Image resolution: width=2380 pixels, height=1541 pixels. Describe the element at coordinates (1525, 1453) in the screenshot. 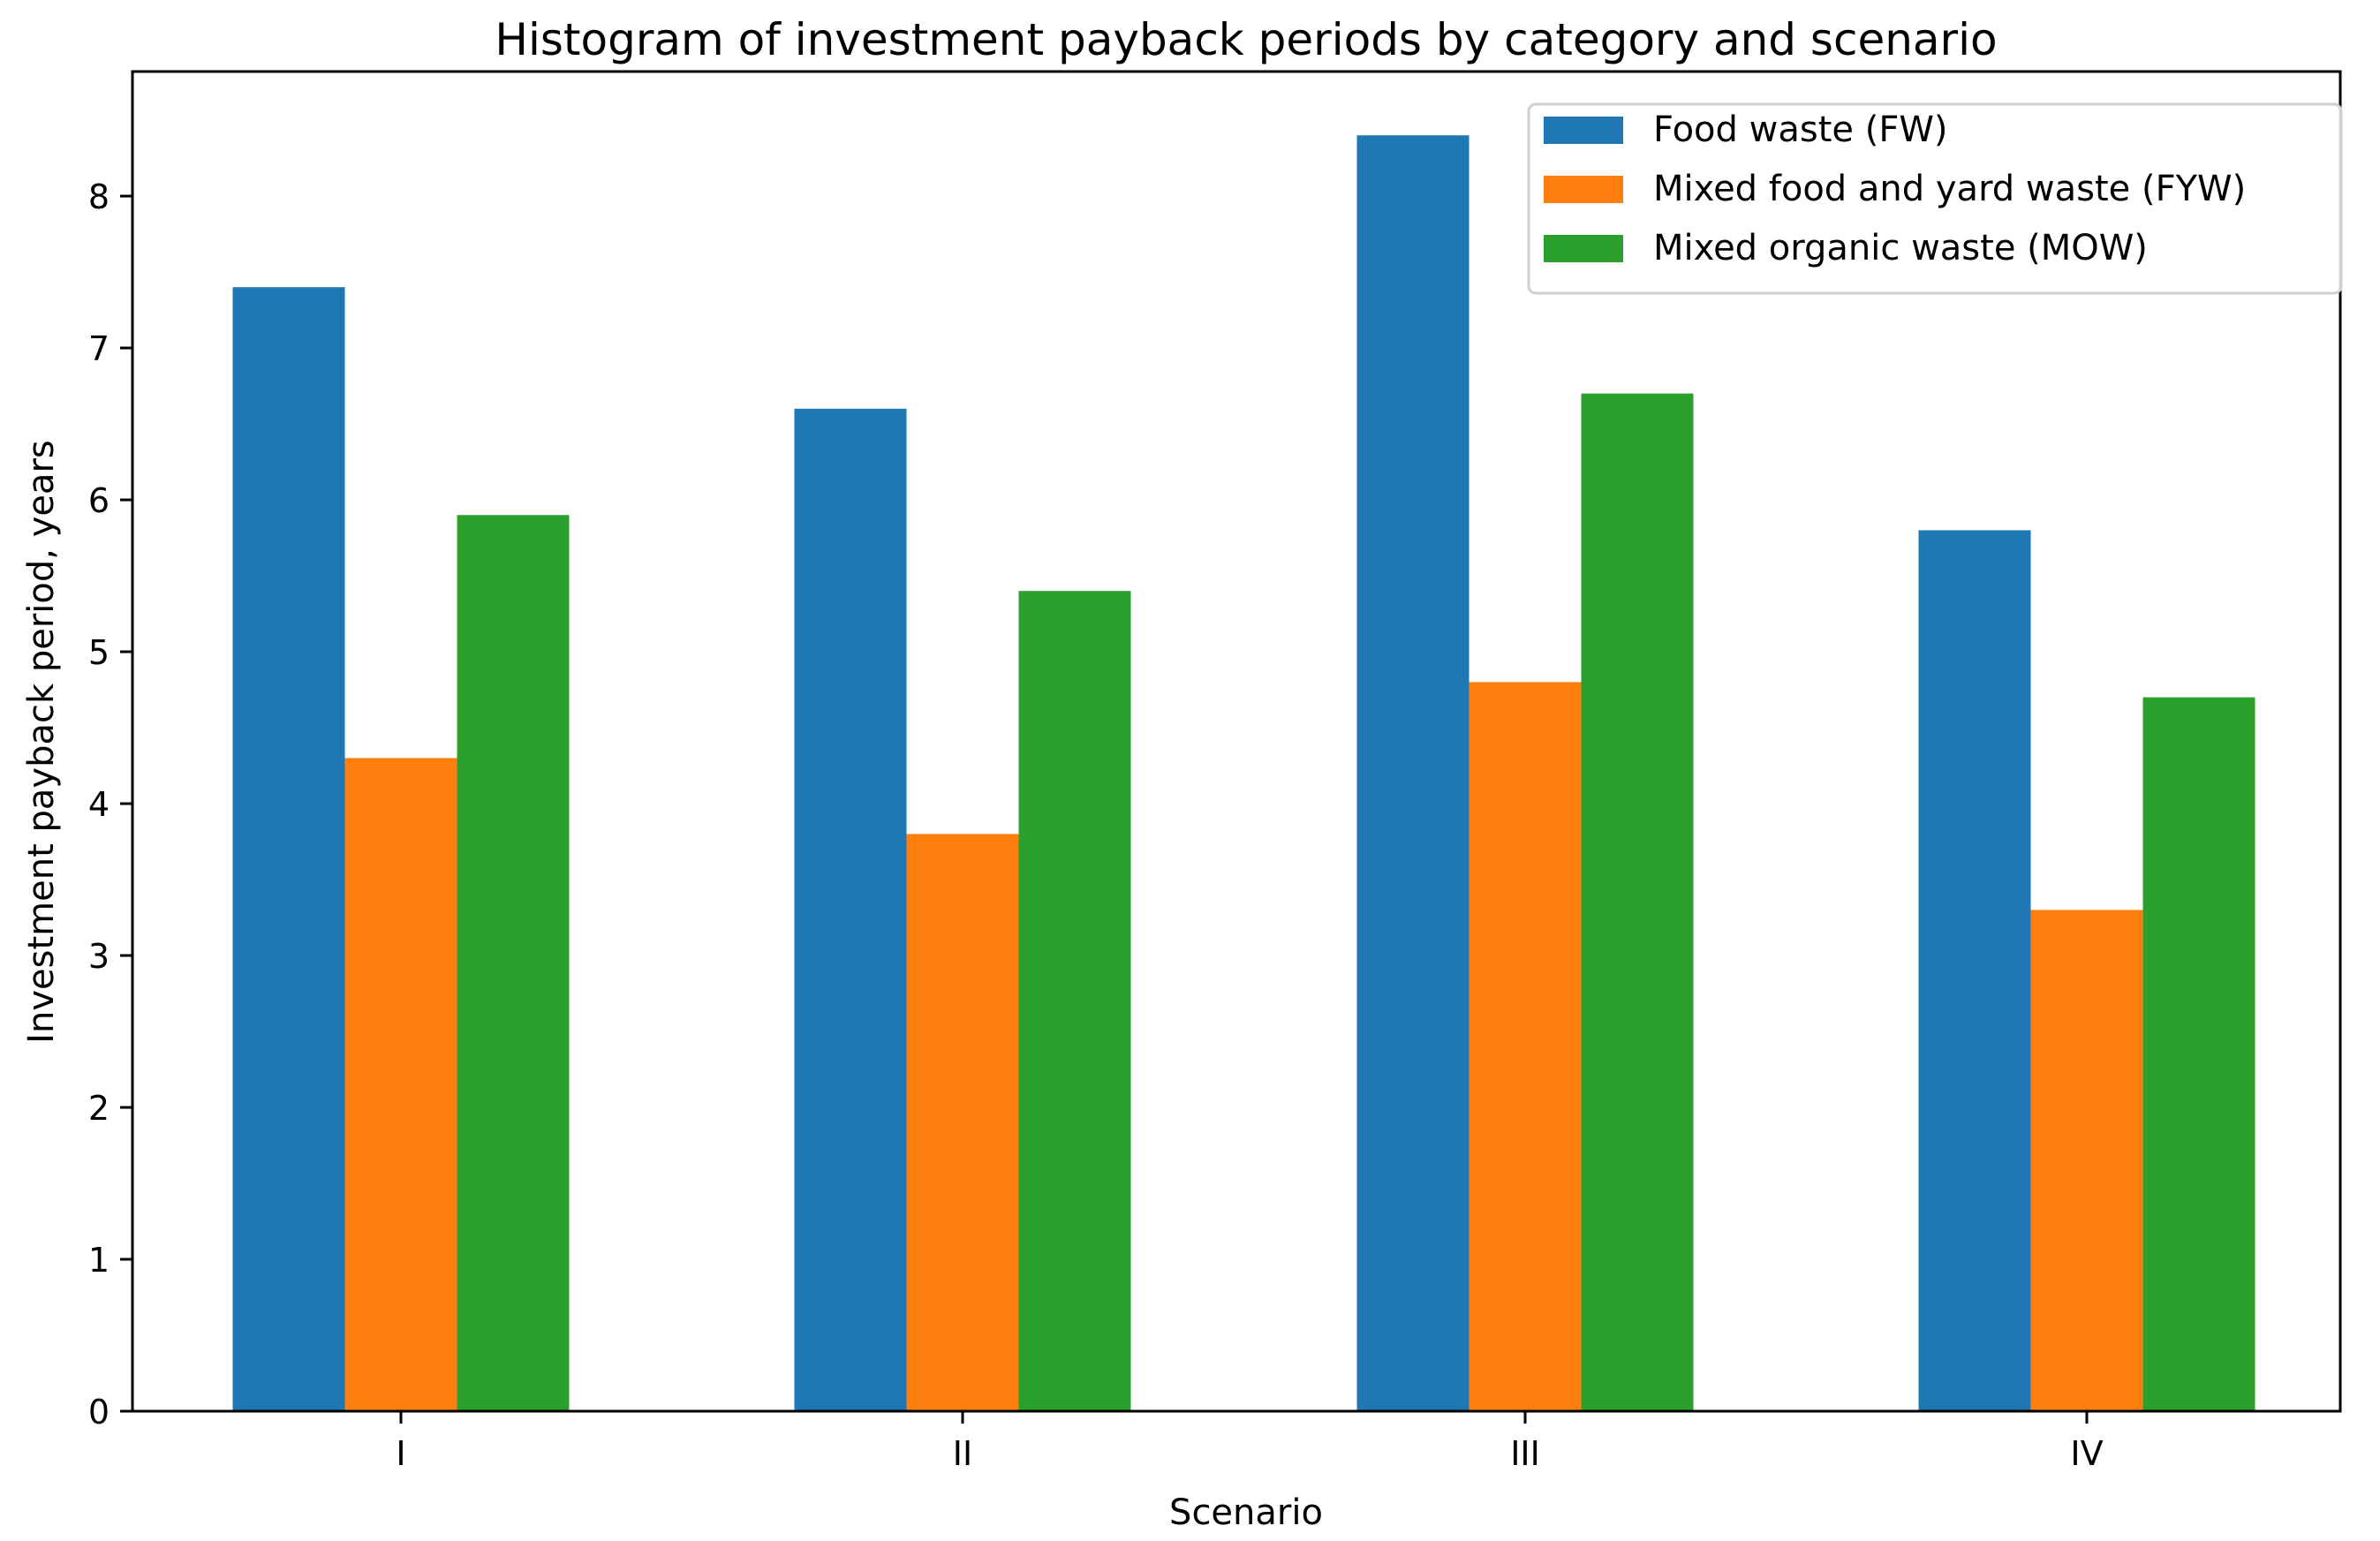

I see `x-tick-label: III` at that location.